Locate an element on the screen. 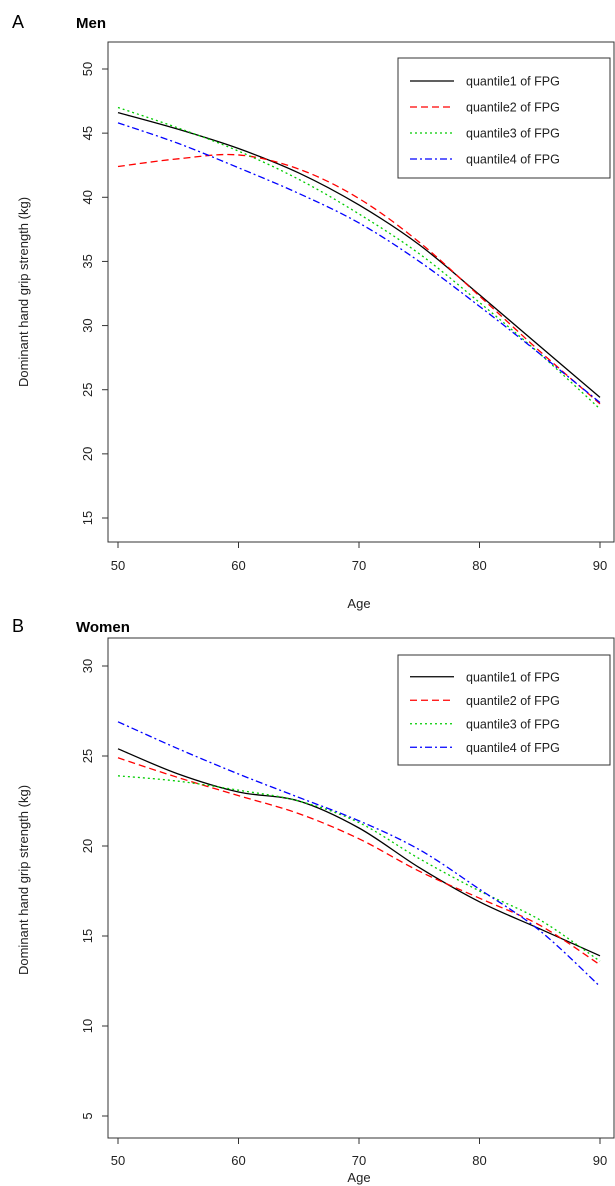 The width and height of the screenshot is (615, 1186). series-line-quantile1 is located at coordinates (359, 852).